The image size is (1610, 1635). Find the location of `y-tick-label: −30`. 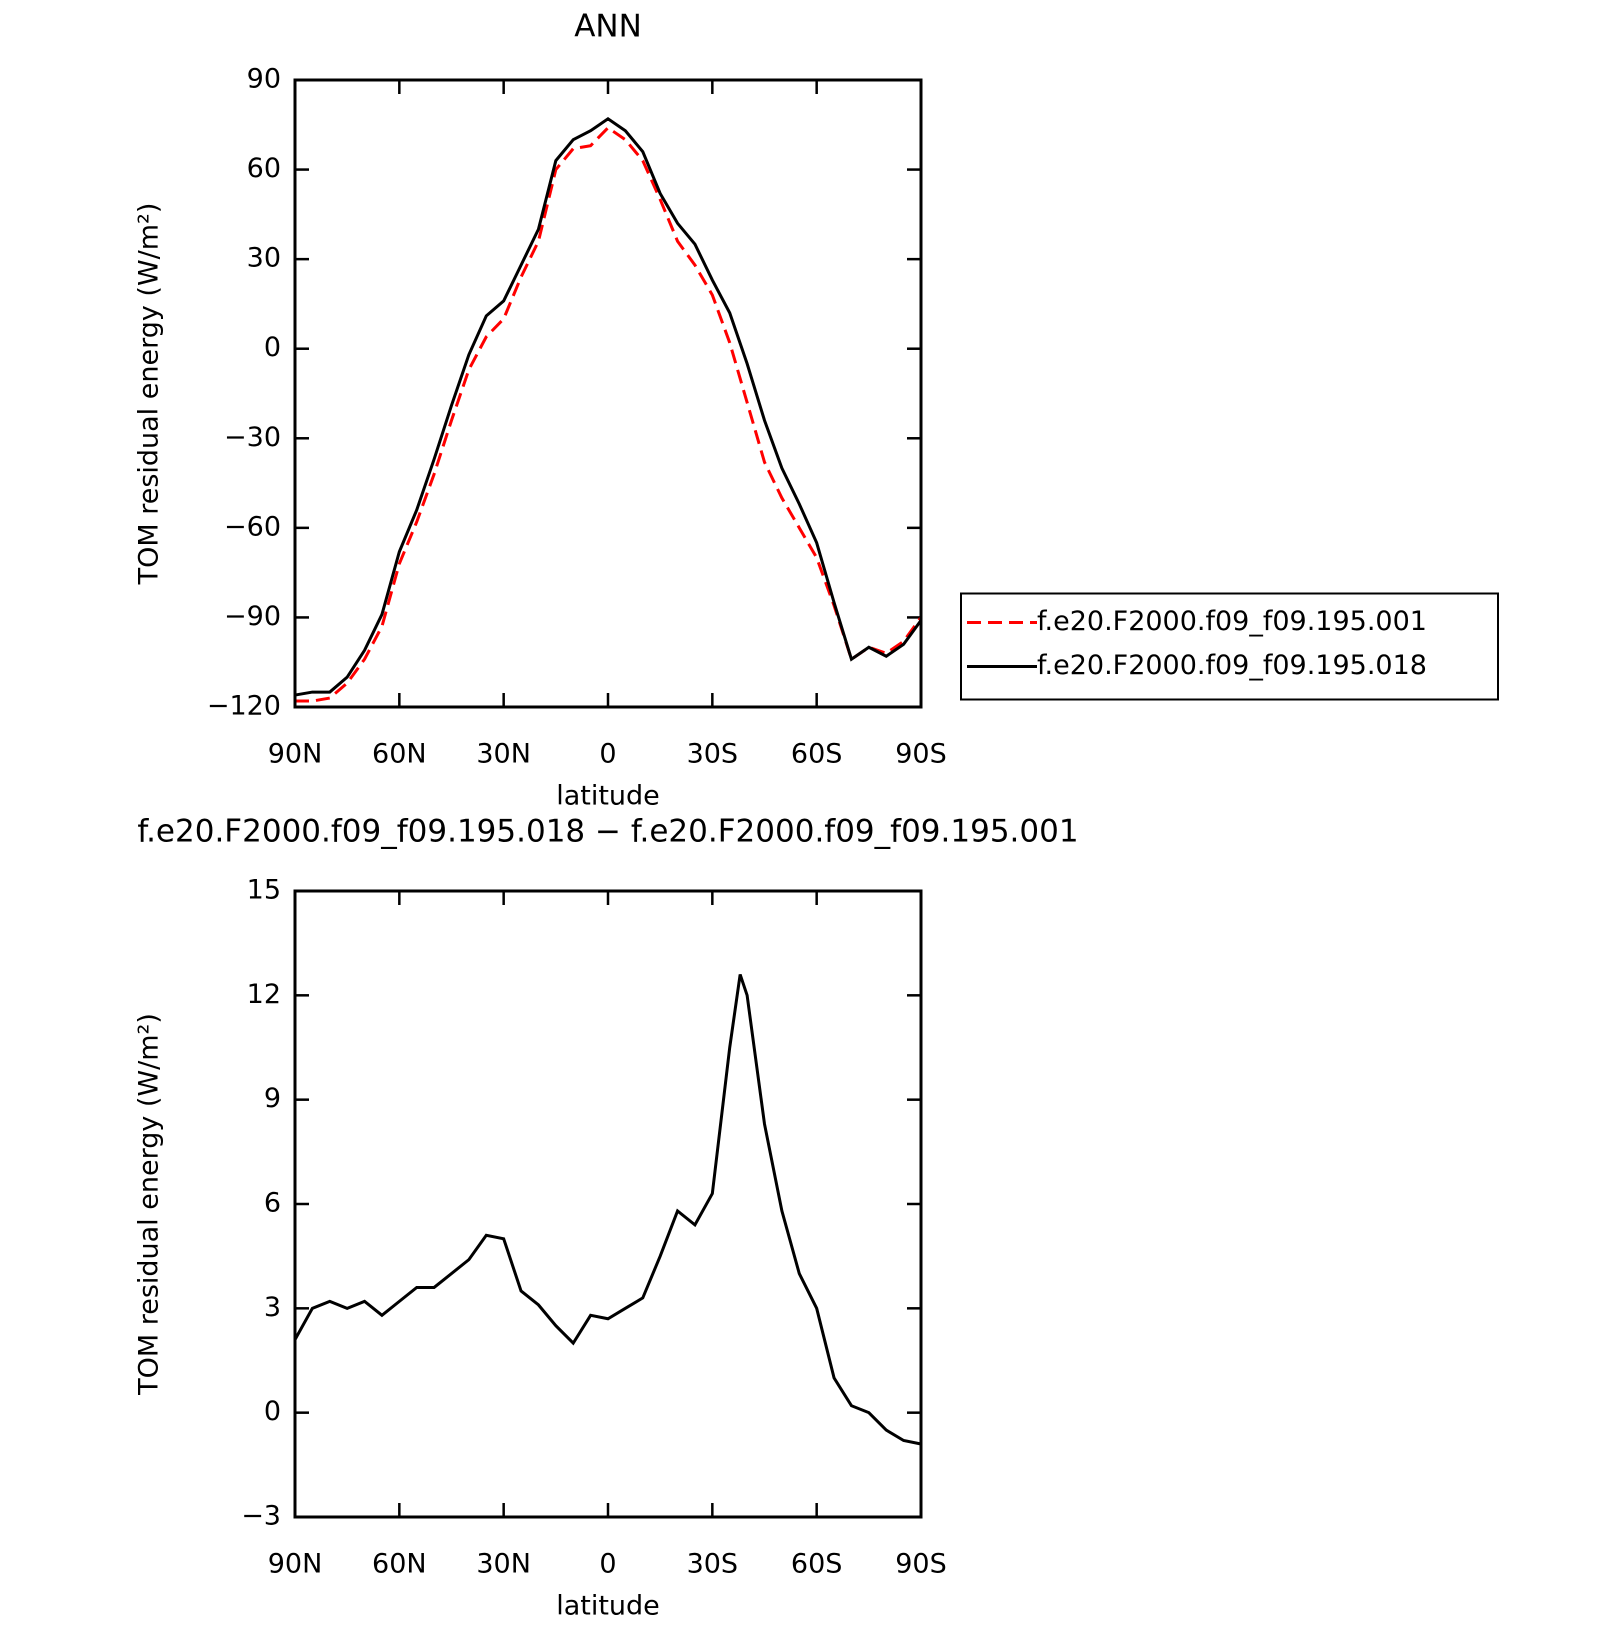

y-tick-label: −30 is located at coordinates (252, 437).